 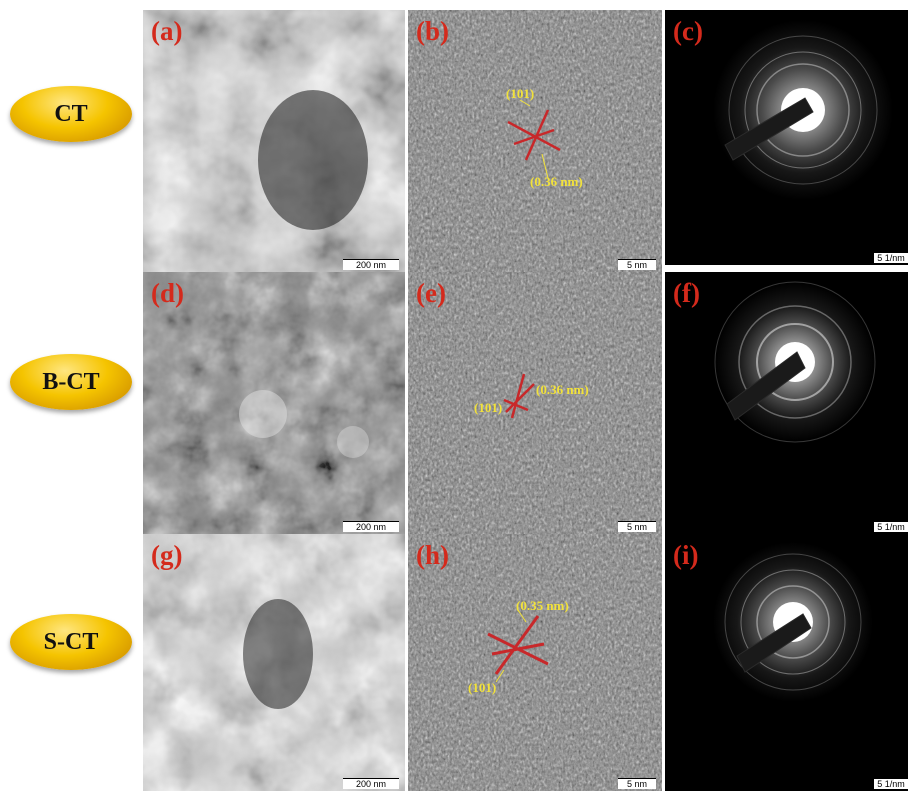 What do you see at coordinates (431, 293) in the screenshot?
I see `panel-letter: (e)` at bounding box center [431, 293].